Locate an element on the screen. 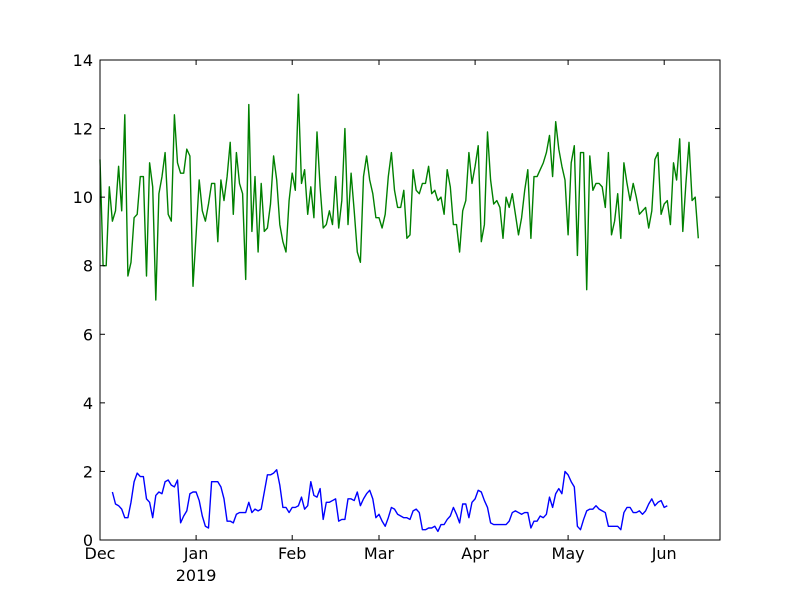  x-tick-label: Jan is located at coordinates (196, 553).